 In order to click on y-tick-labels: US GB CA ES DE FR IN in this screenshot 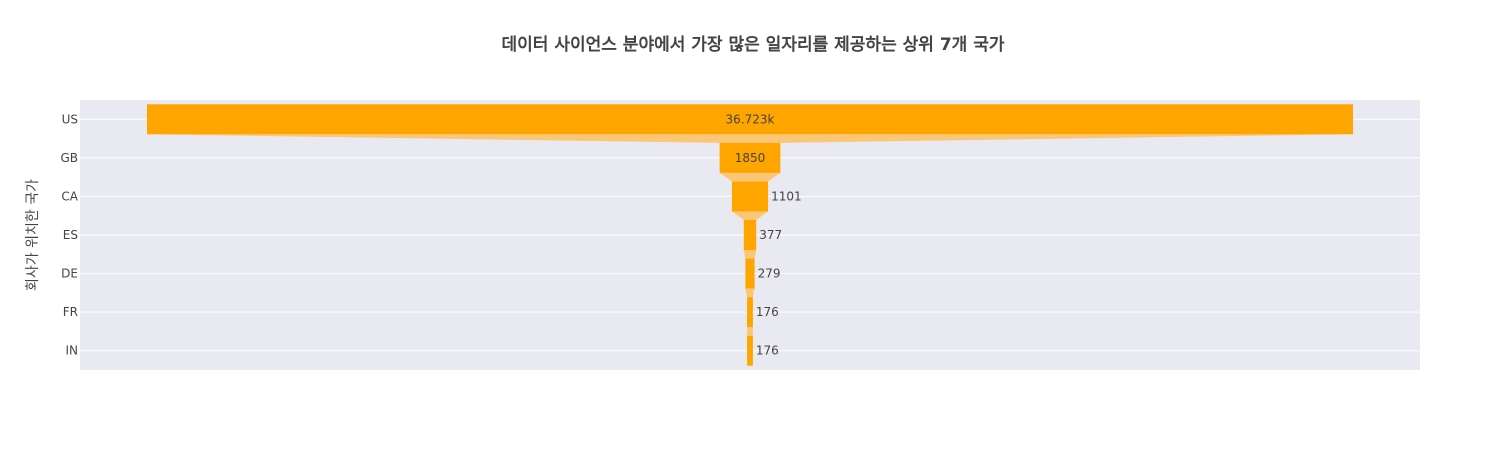, I will do `click(69, 234)`.